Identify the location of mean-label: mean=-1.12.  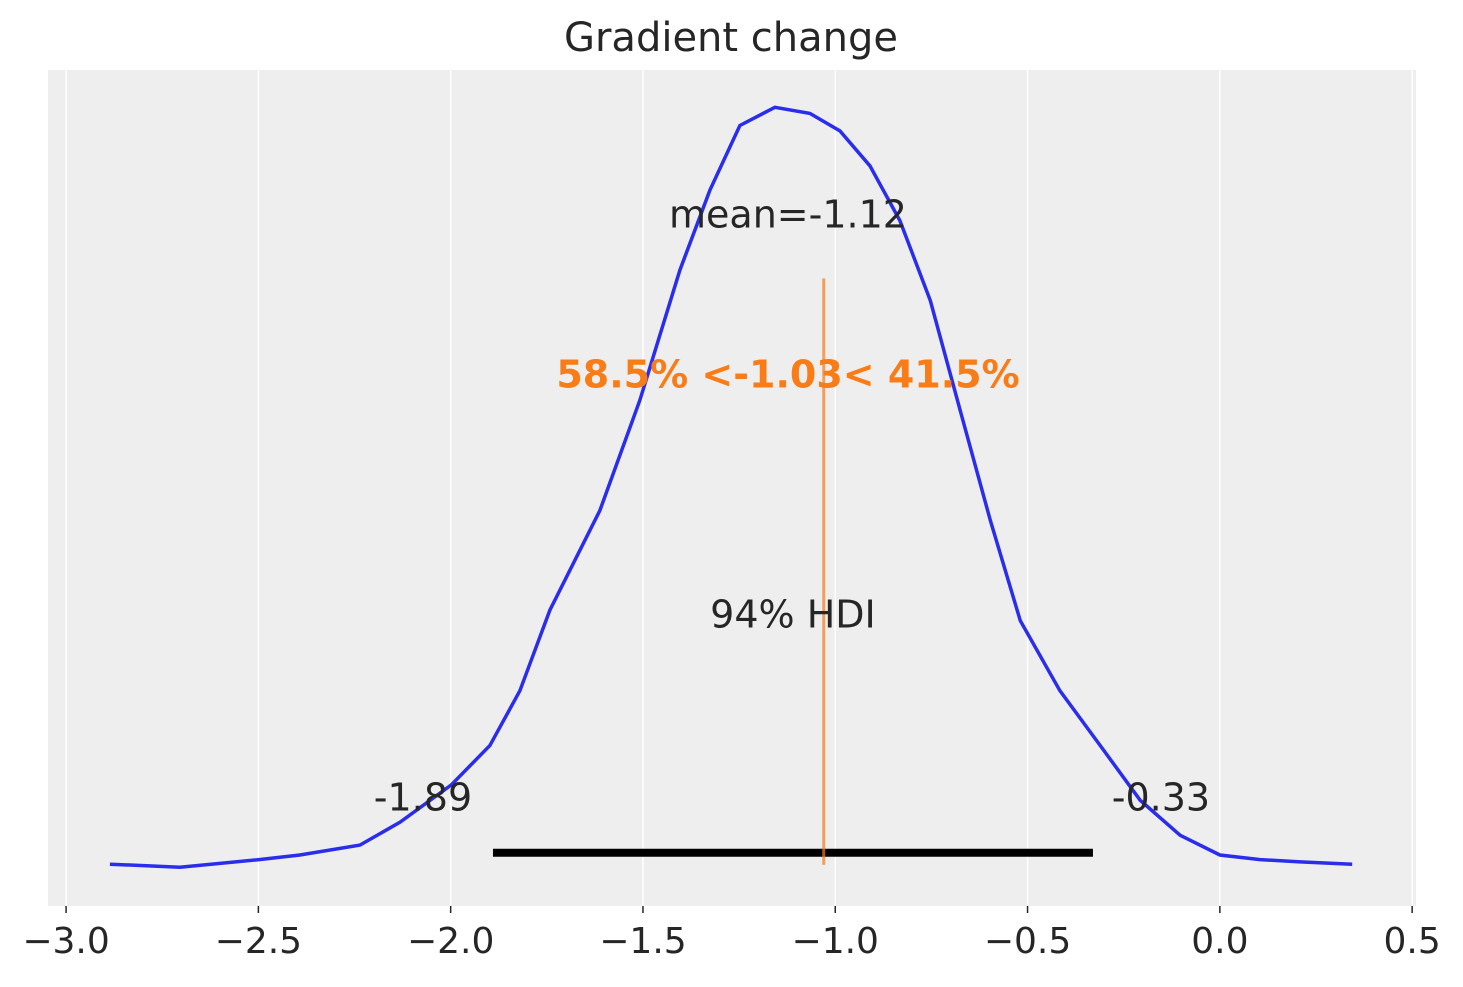
(788, 215).